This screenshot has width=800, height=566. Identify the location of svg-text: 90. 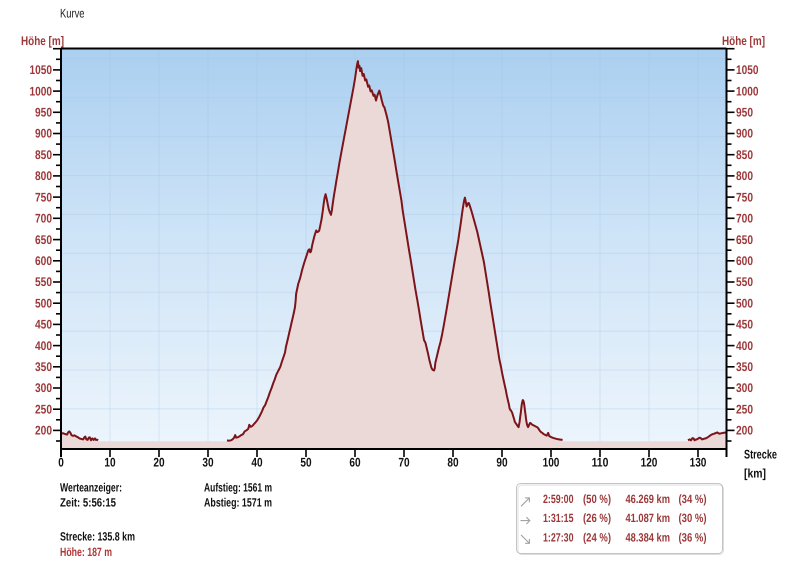
(501, 463).